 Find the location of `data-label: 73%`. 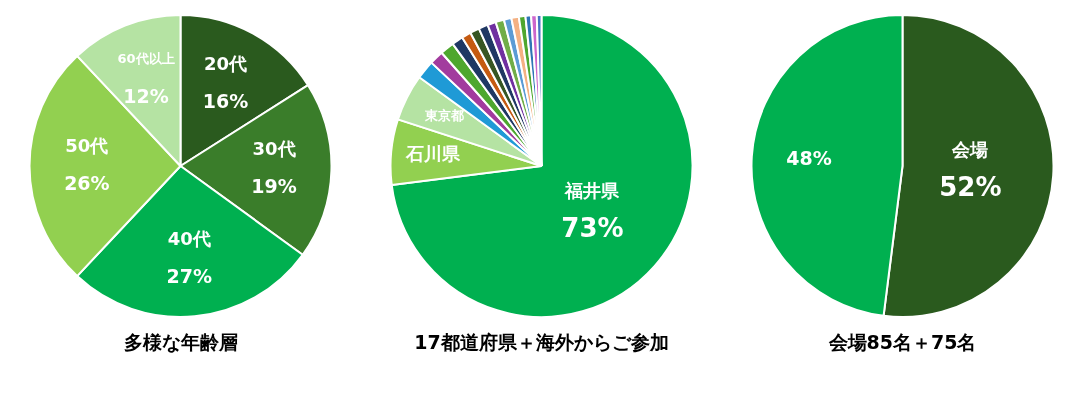

data-label: 73% is located at coordinates (592, 227).